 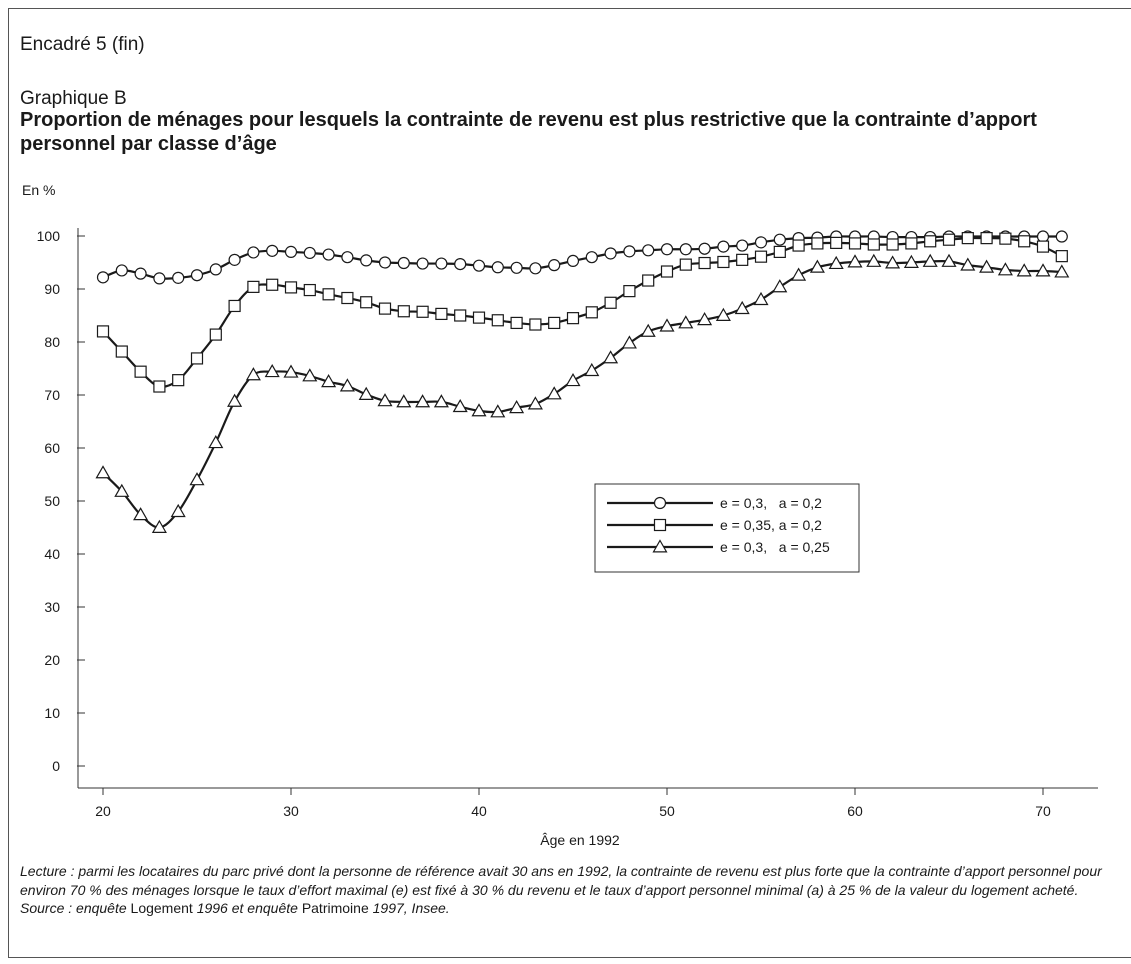 I want to click on y-tick-label-50: 50, so click(x=52, y=501).